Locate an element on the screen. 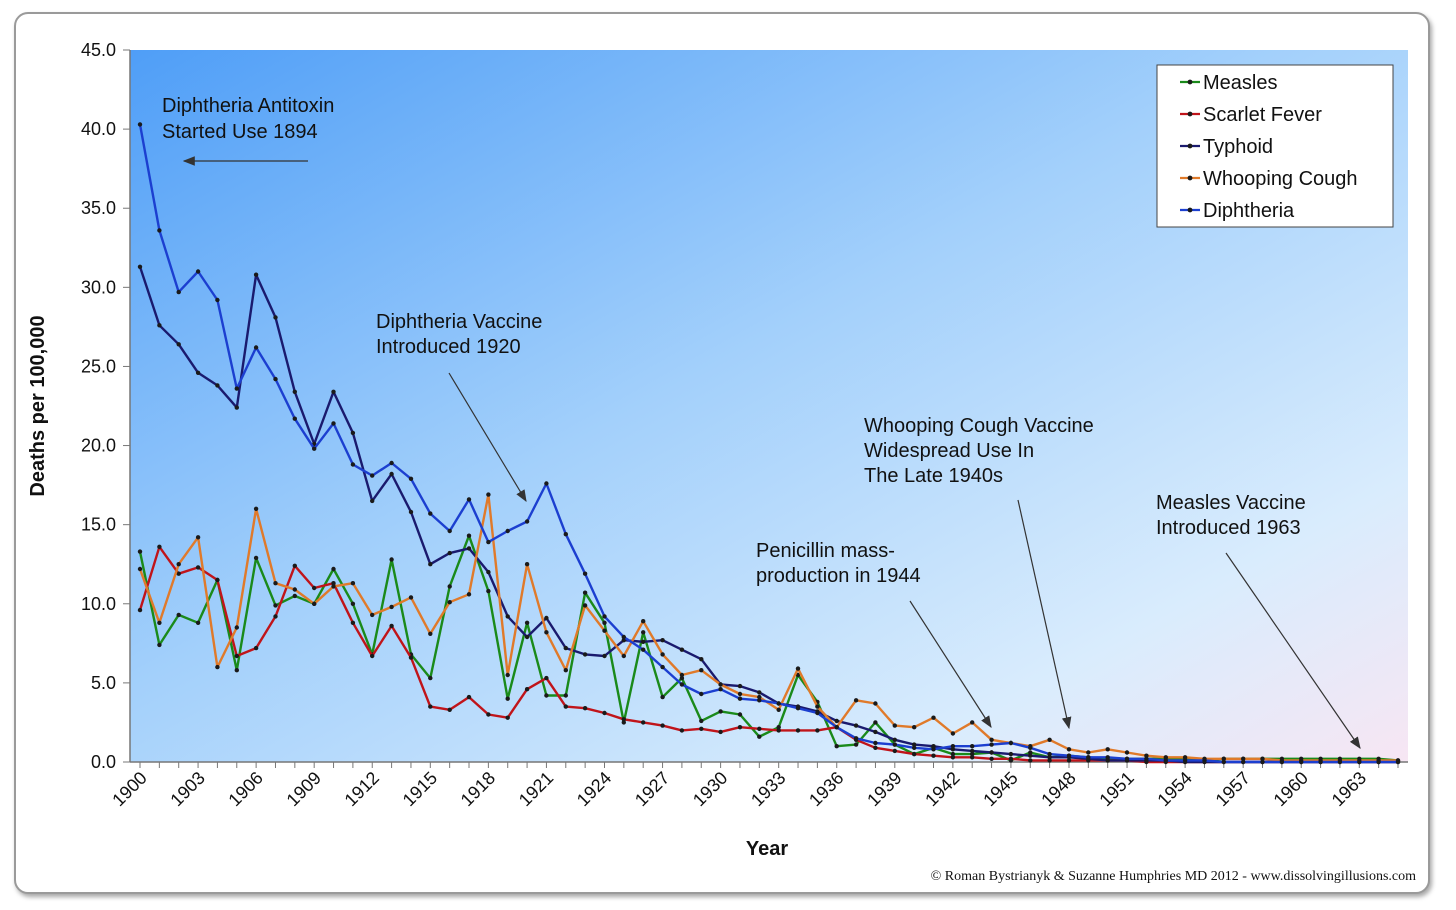 This screenshot has width=1456, height=910. legend-label-scarlet-fever: Scarlet Fever is located at coordinates (1262, 115).